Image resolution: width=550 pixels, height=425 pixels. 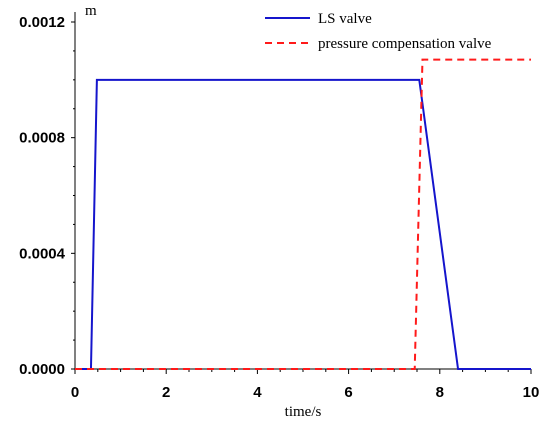 What do you see at coordinates (531, 392) in the screenshot?
I see `x-tick-label: 10` at bounding box center [531, 392].